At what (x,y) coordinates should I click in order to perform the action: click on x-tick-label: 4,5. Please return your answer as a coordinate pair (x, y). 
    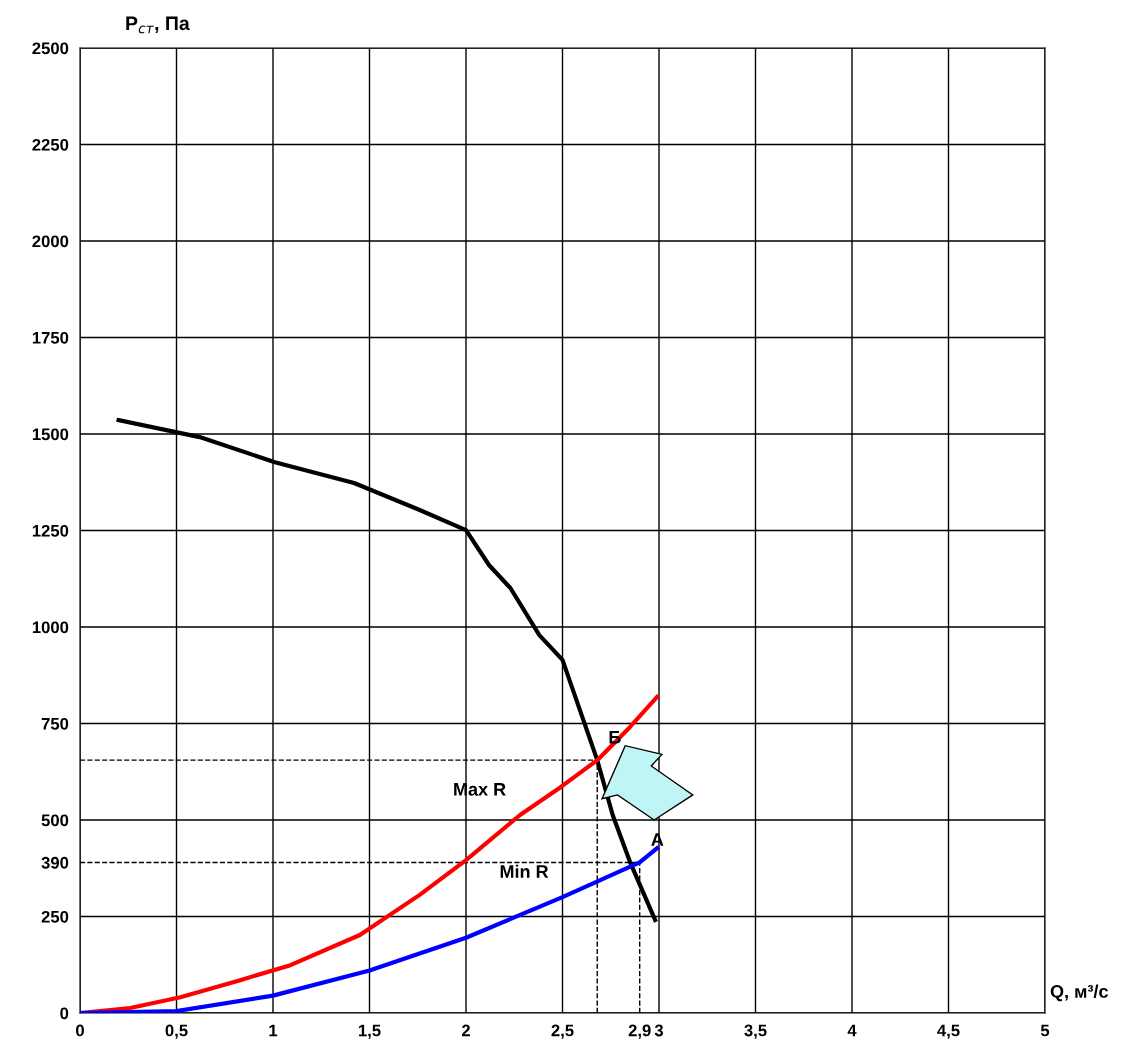
    Looking at the image, I should click on (948, 1031).